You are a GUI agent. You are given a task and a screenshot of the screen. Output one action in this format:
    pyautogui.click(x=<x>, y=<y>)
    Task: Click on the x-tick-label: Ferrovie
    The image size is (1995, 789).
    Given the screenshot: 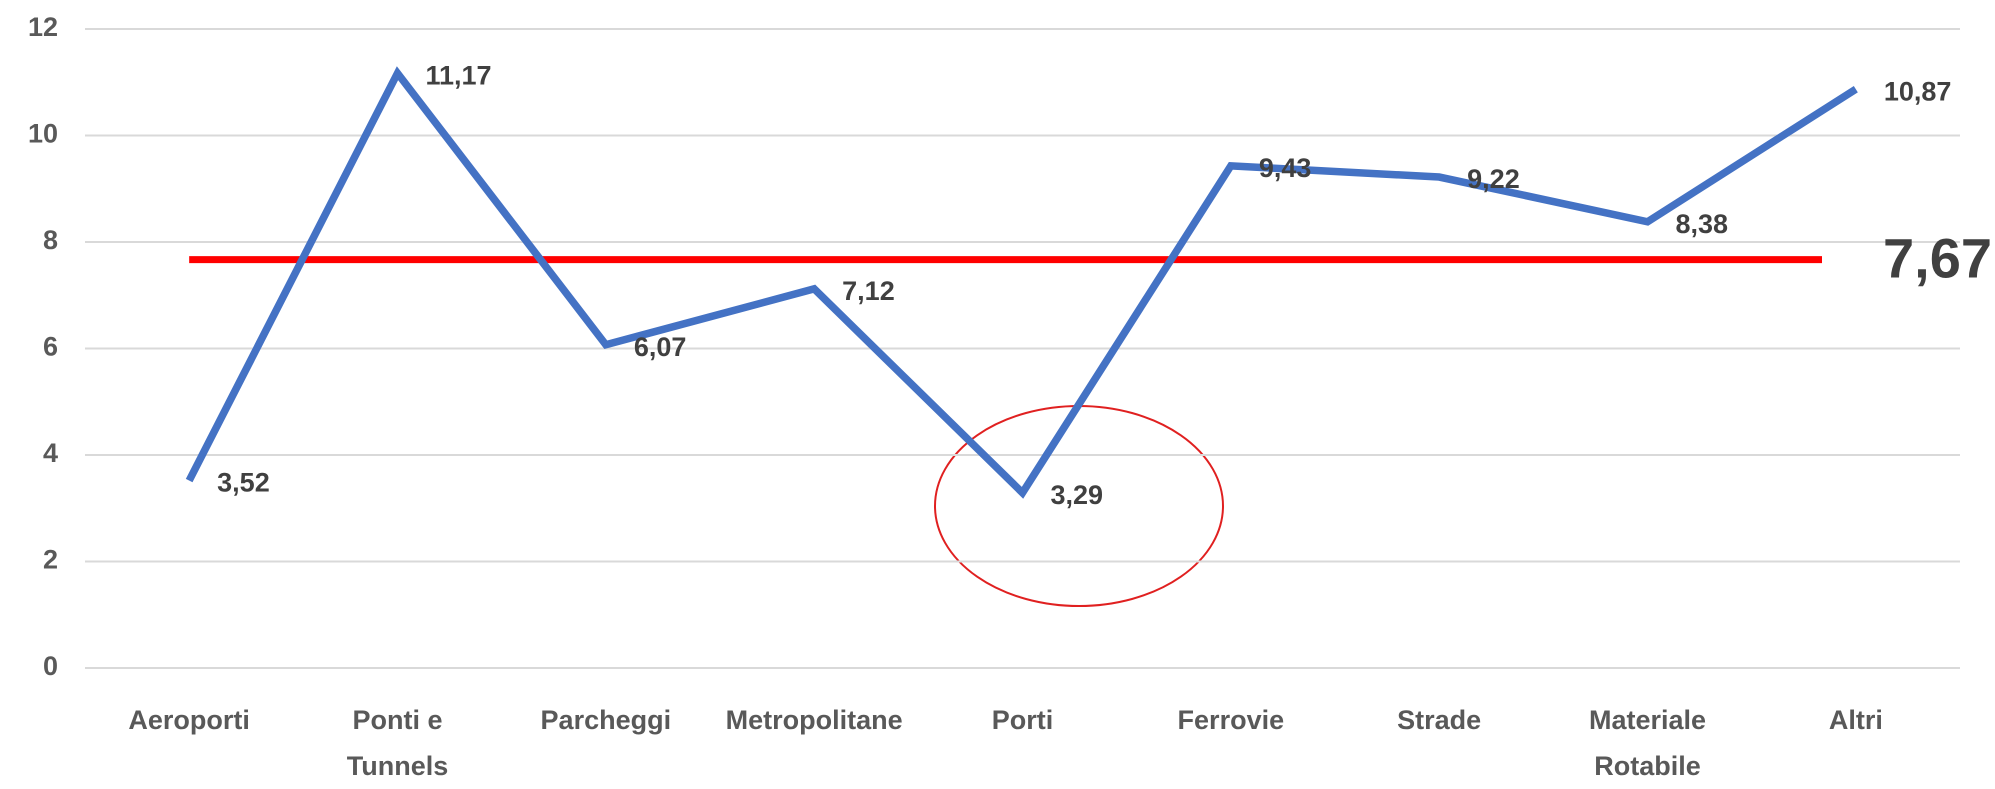 What is the action you would take?
    pyautogui.click(x=1231, y=720)
    